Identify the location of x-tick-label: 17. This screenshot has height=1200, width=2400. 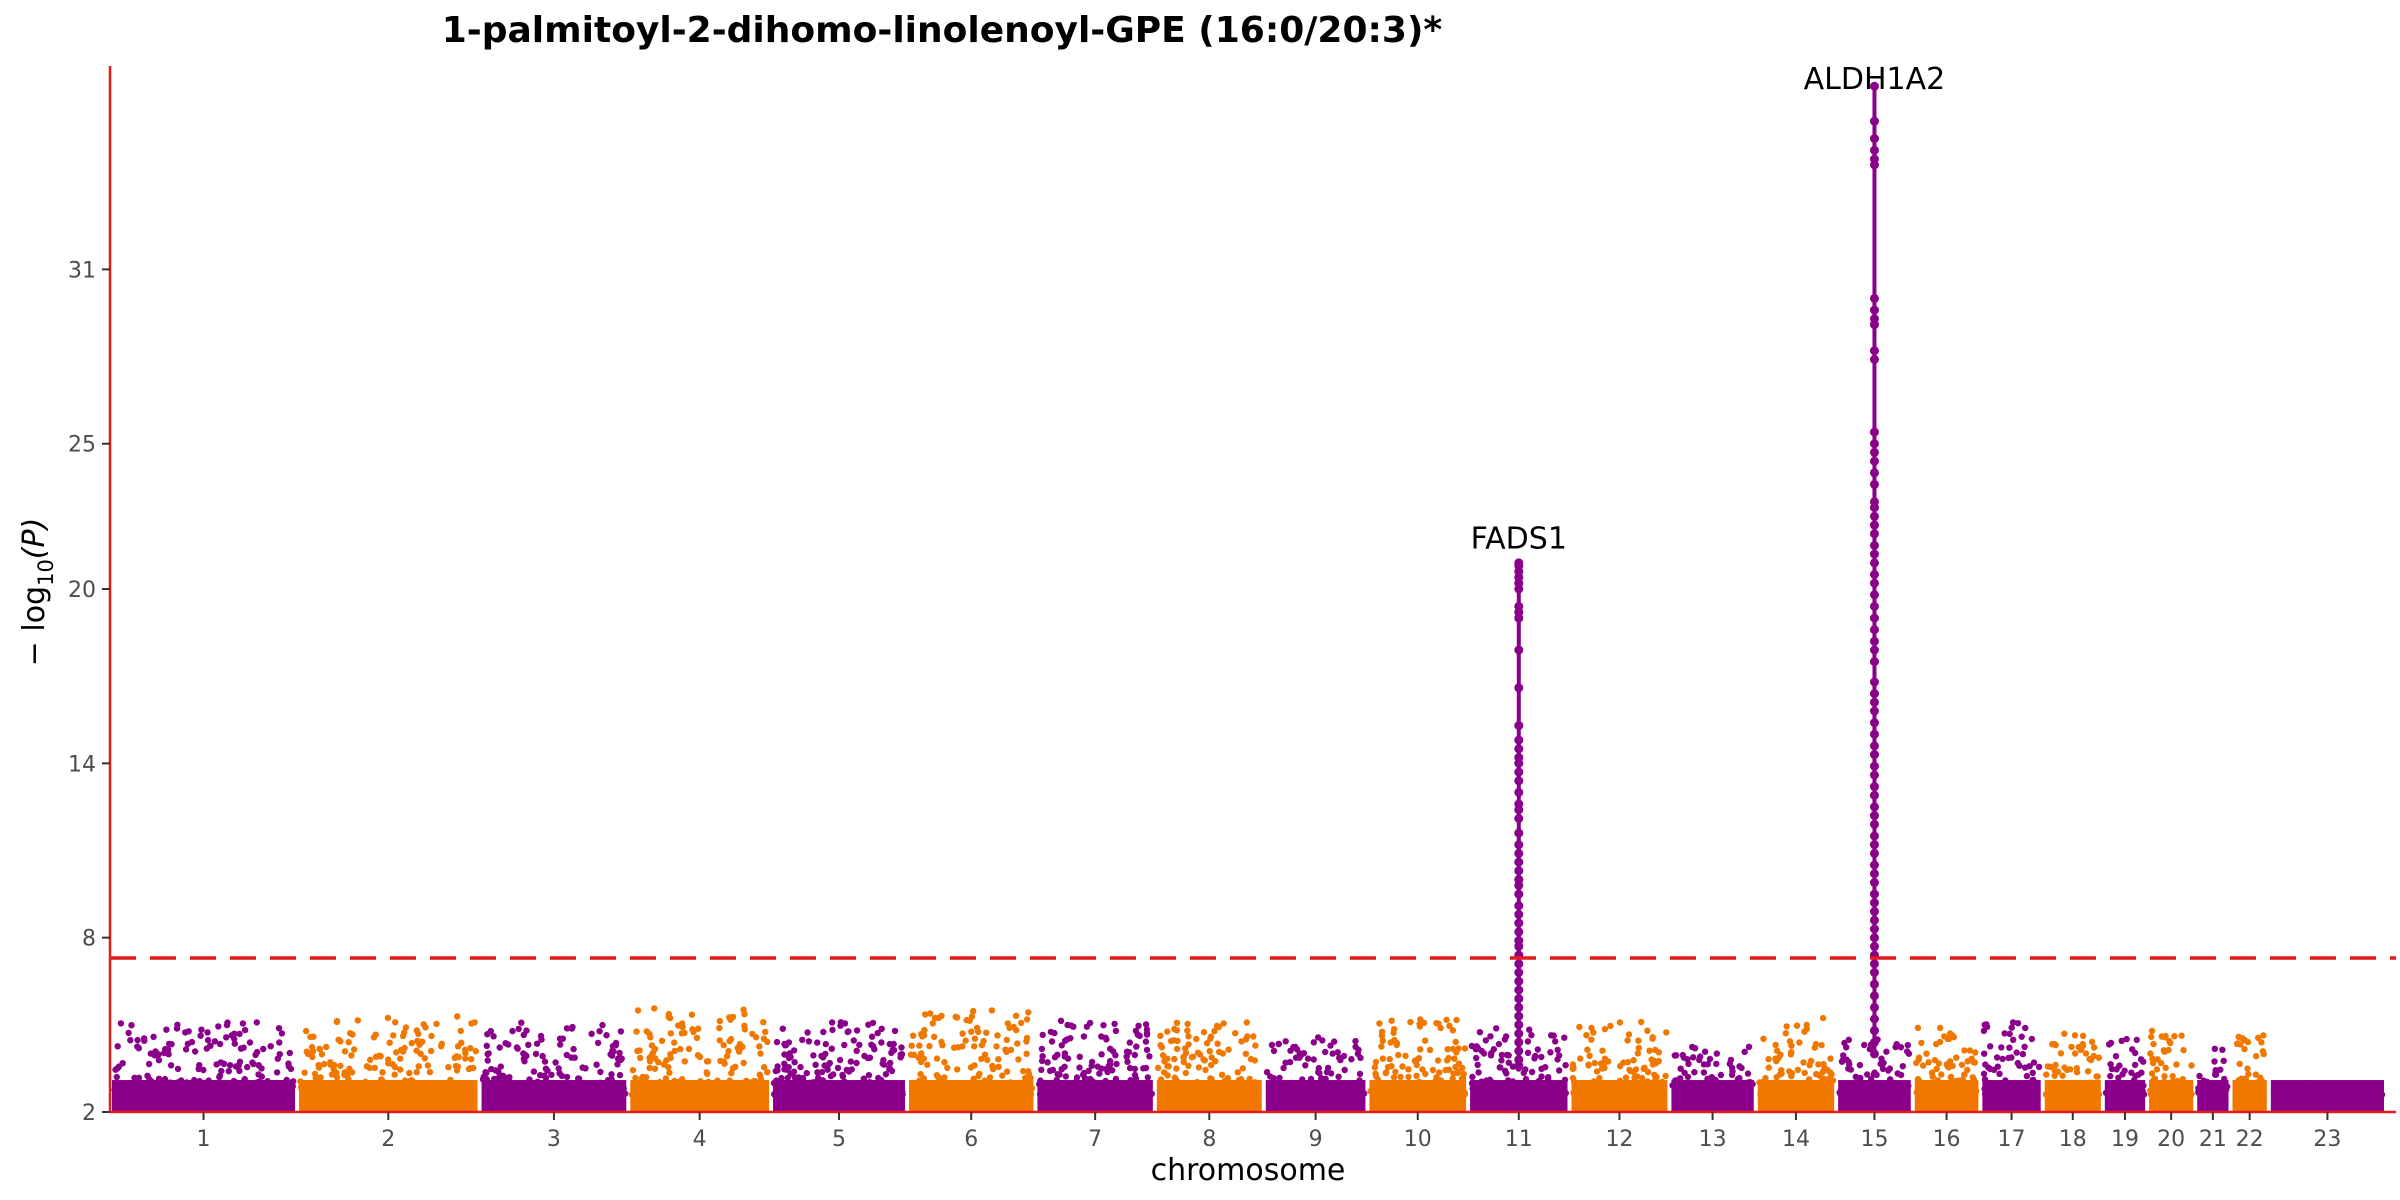
(2012, 1139).